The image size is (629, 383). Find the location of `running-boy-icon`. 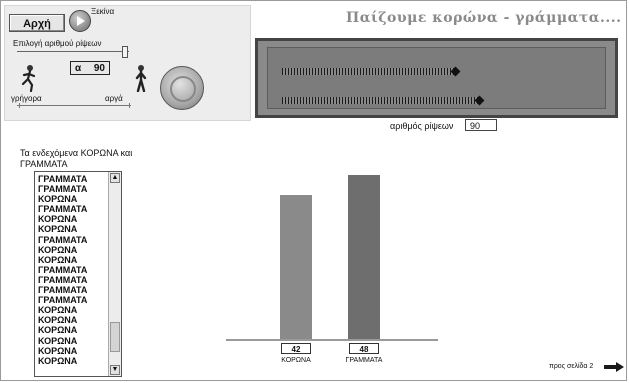

running-boy-icon is located at coordinates (28, 78).